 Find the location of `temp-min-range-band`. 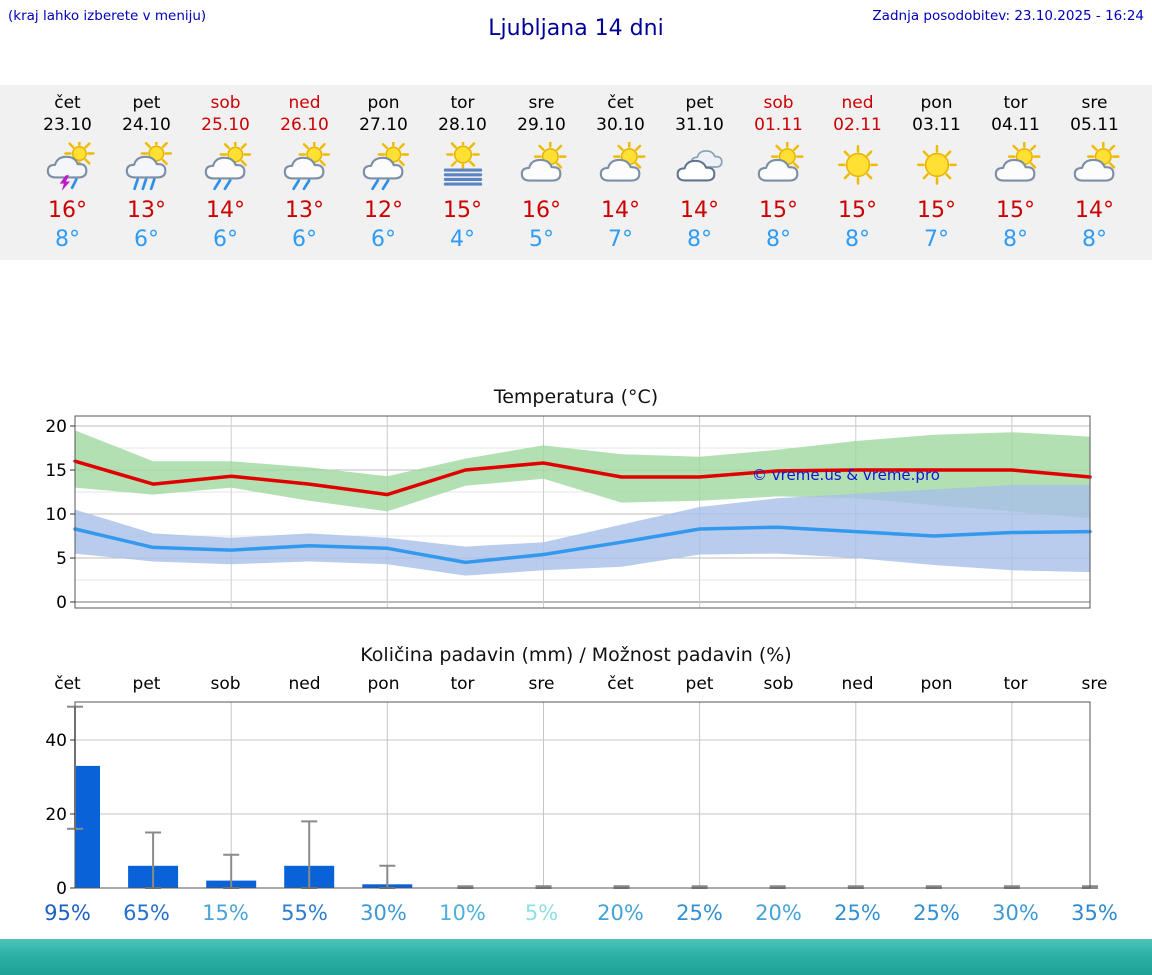

temp-min-range-band is located at coordinates (582, 530).